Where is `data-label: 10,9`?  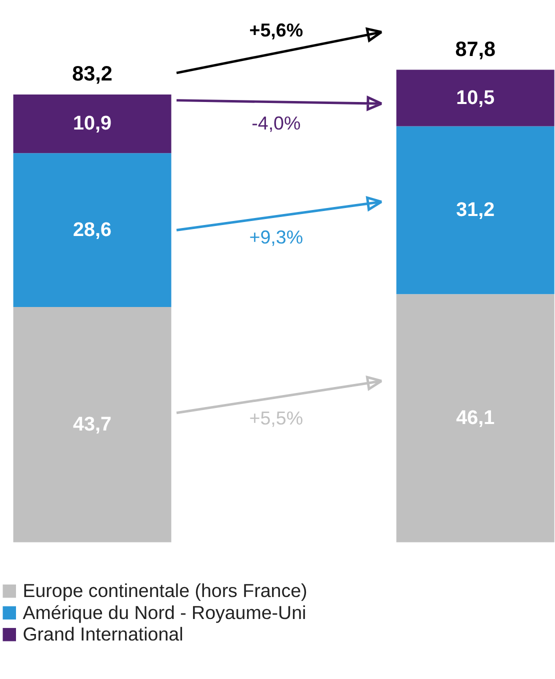 data-label: 10,9 is located at coordinates (92, 123).